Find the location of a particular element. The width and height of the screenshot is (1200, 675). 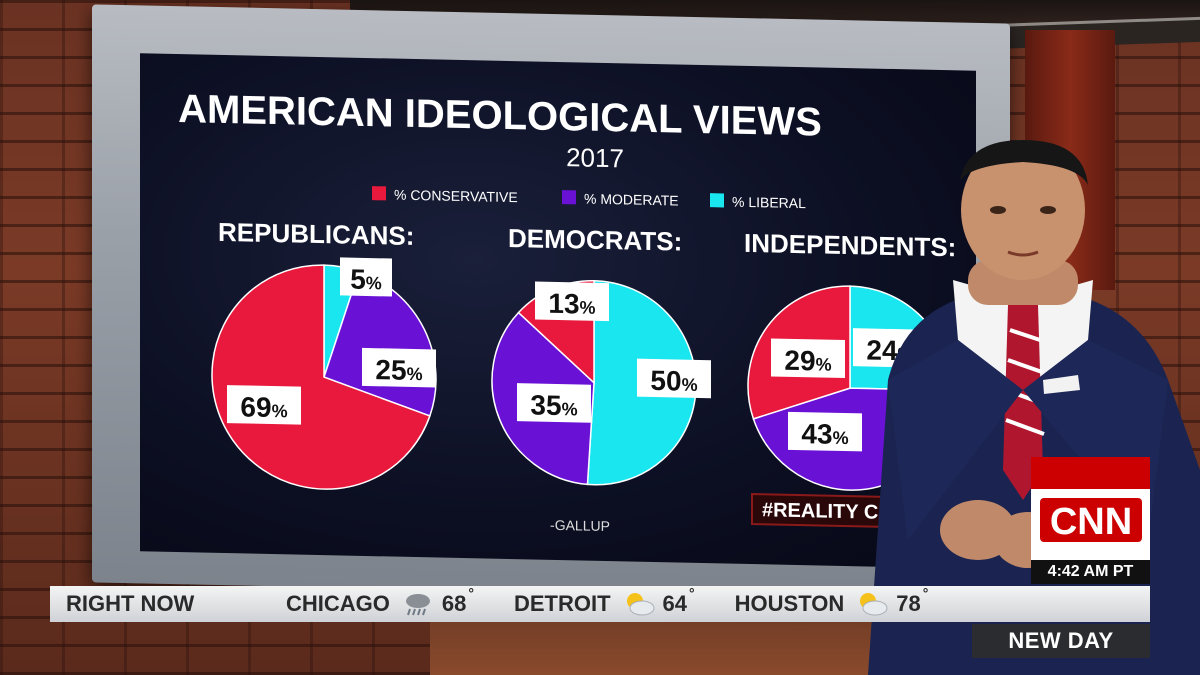

ticker-temp: 64 ° is located at coordinates (678, 600).